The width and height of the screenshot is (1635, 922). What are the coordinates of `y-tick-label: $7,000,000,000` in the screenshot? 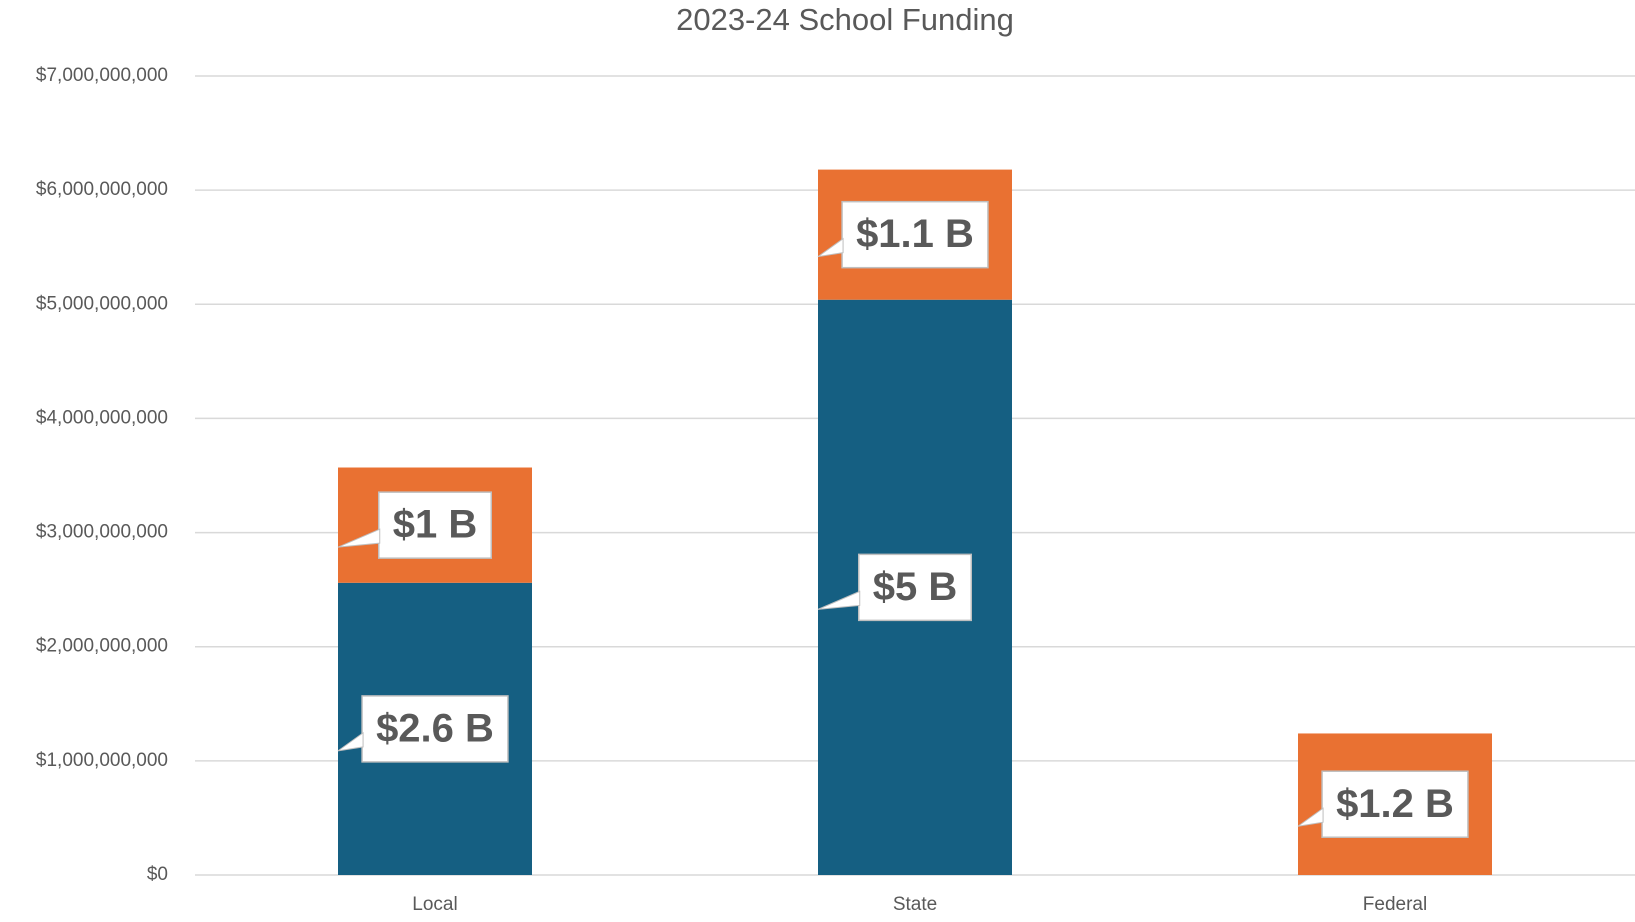 It's located at (102, 75).